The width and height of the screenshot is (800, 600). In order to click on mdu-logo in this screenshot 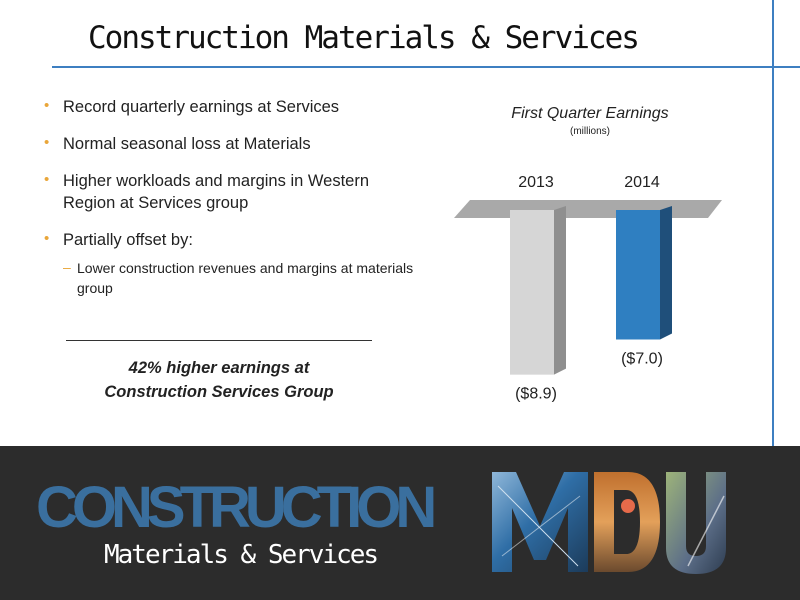, I will do `click(609, 523)`.